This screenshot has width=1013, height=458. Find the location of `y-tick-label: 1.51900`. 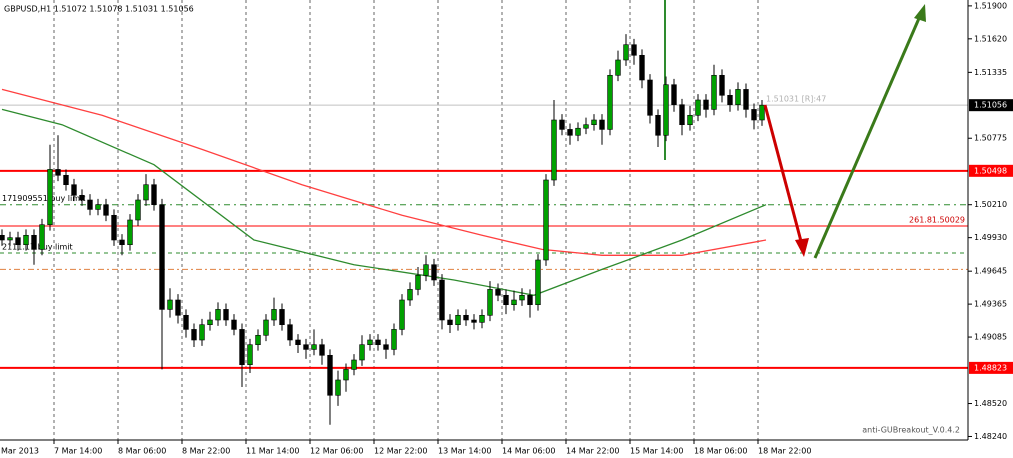

y-tick-label: 1.51900 is located at coordinates (990, 5).